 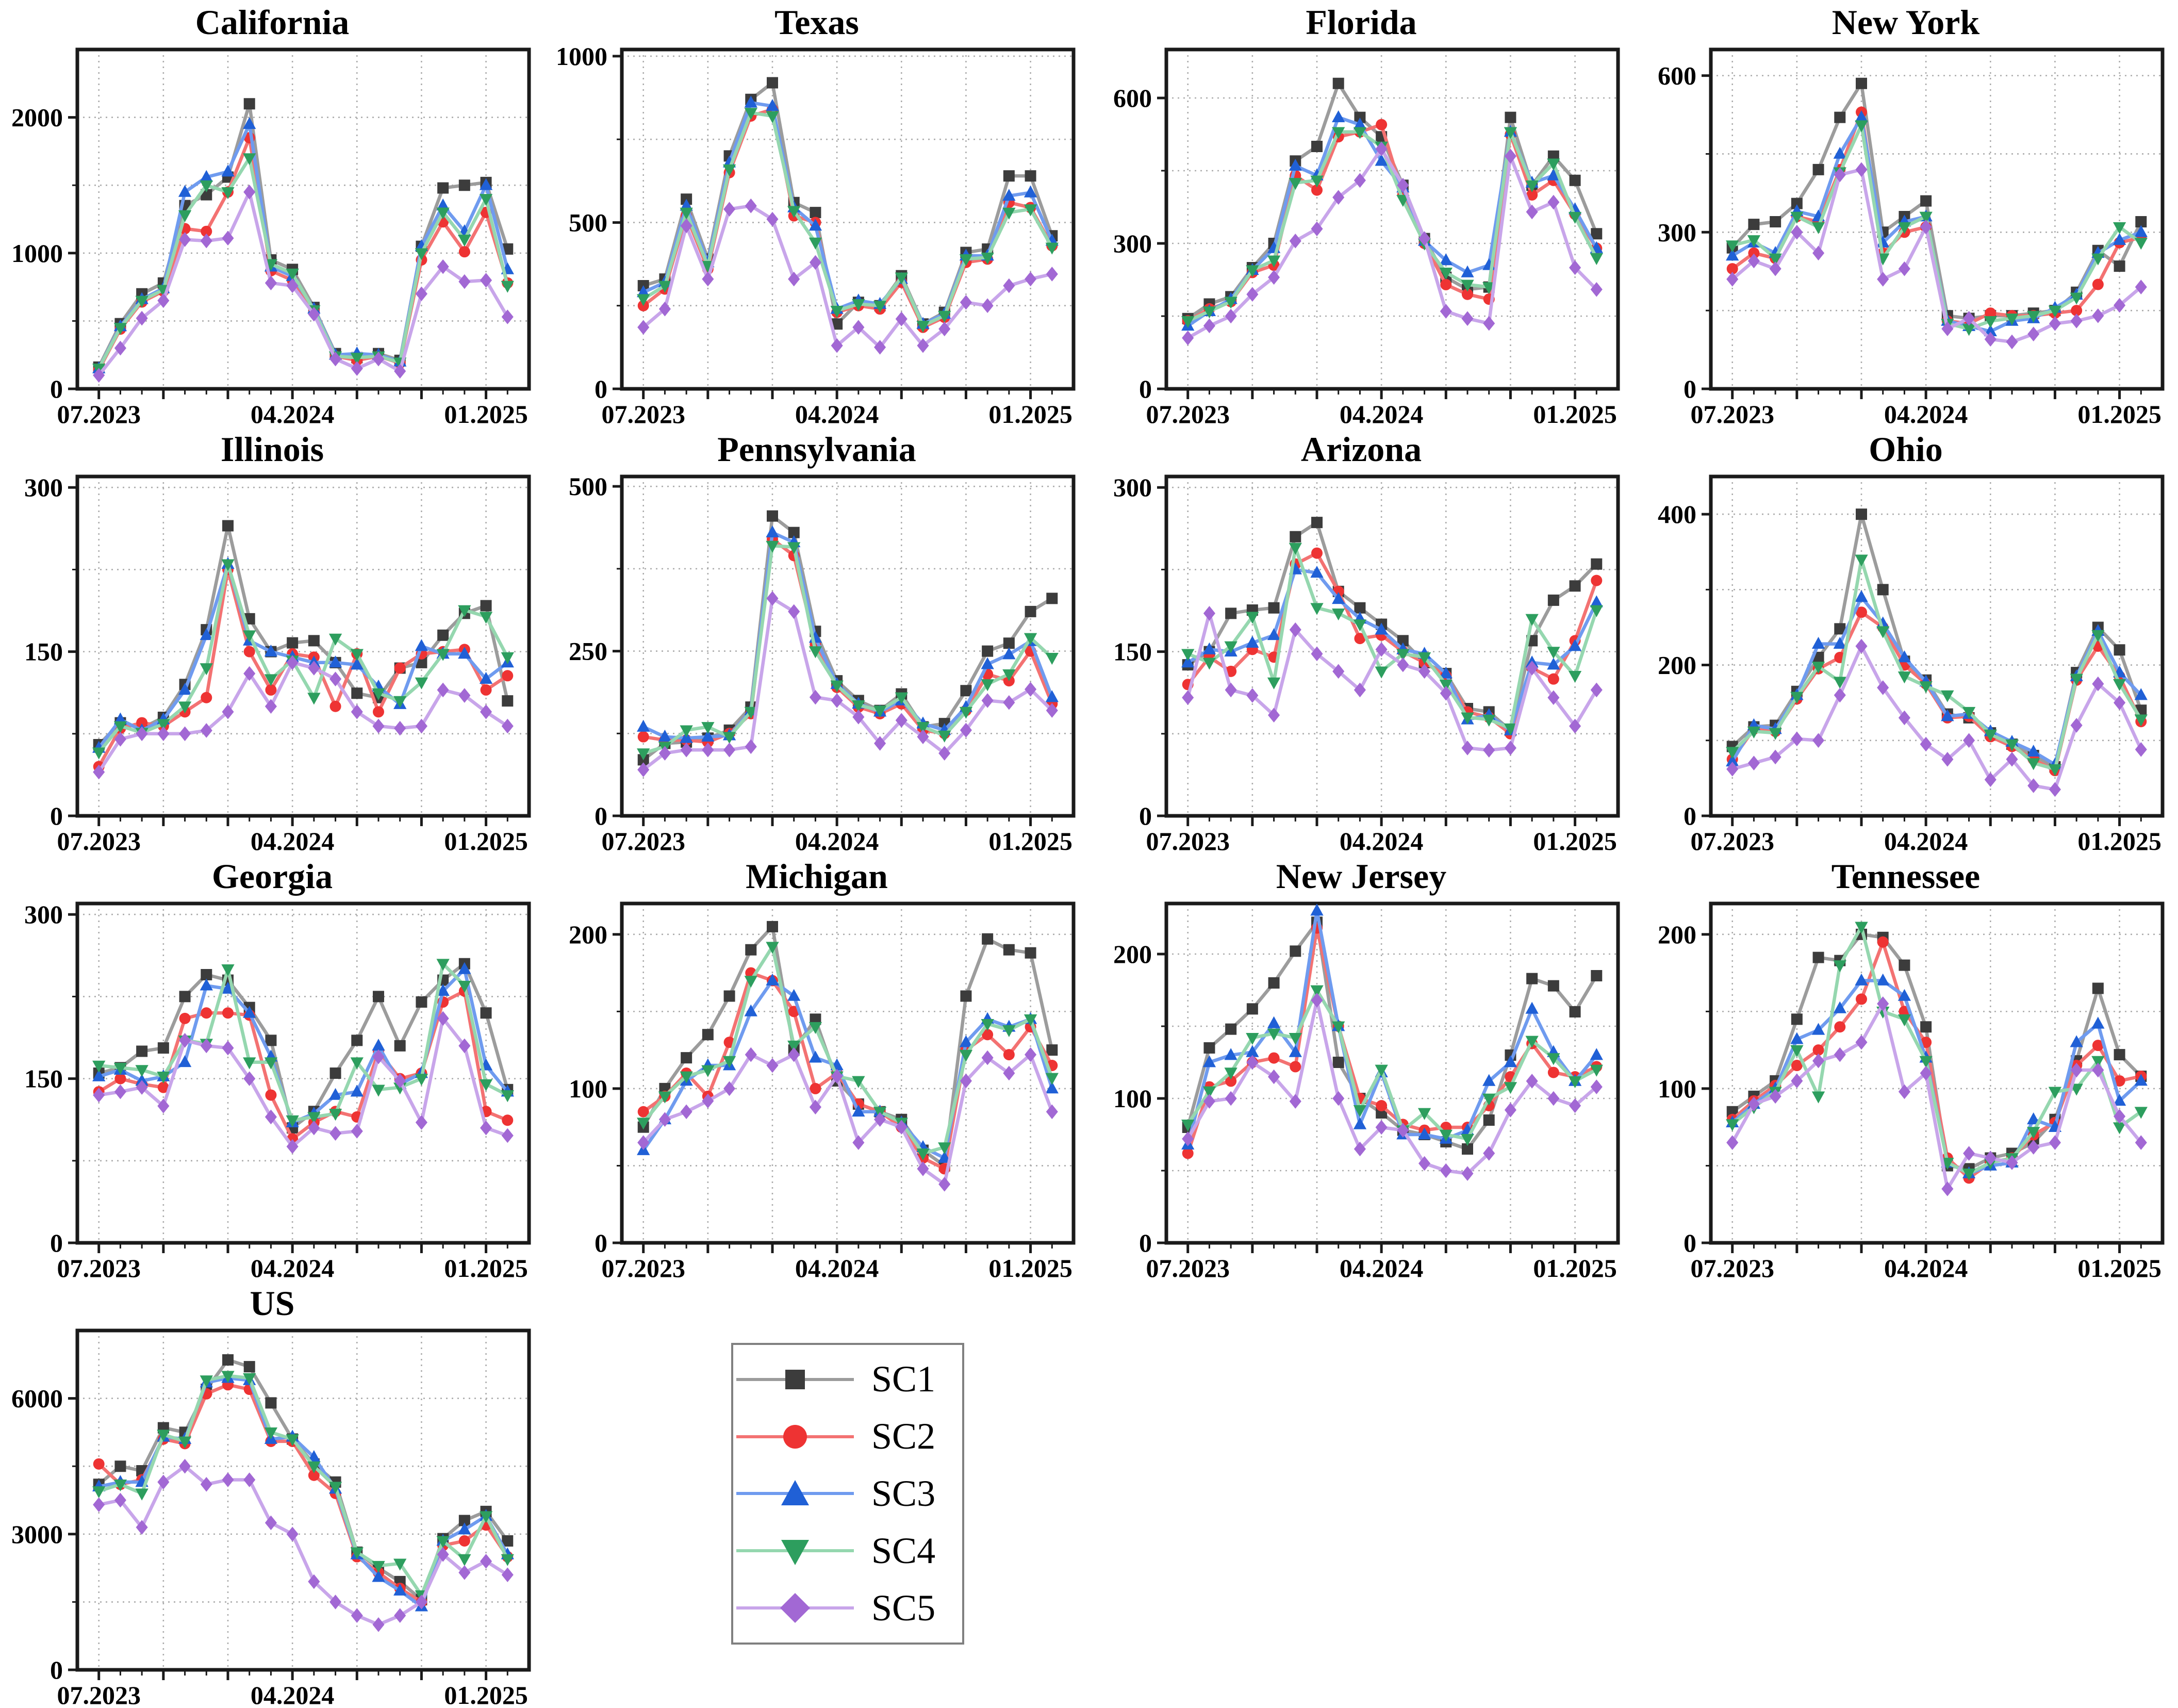 I want to click on series-line-SC2, so click(x=849, y=640).